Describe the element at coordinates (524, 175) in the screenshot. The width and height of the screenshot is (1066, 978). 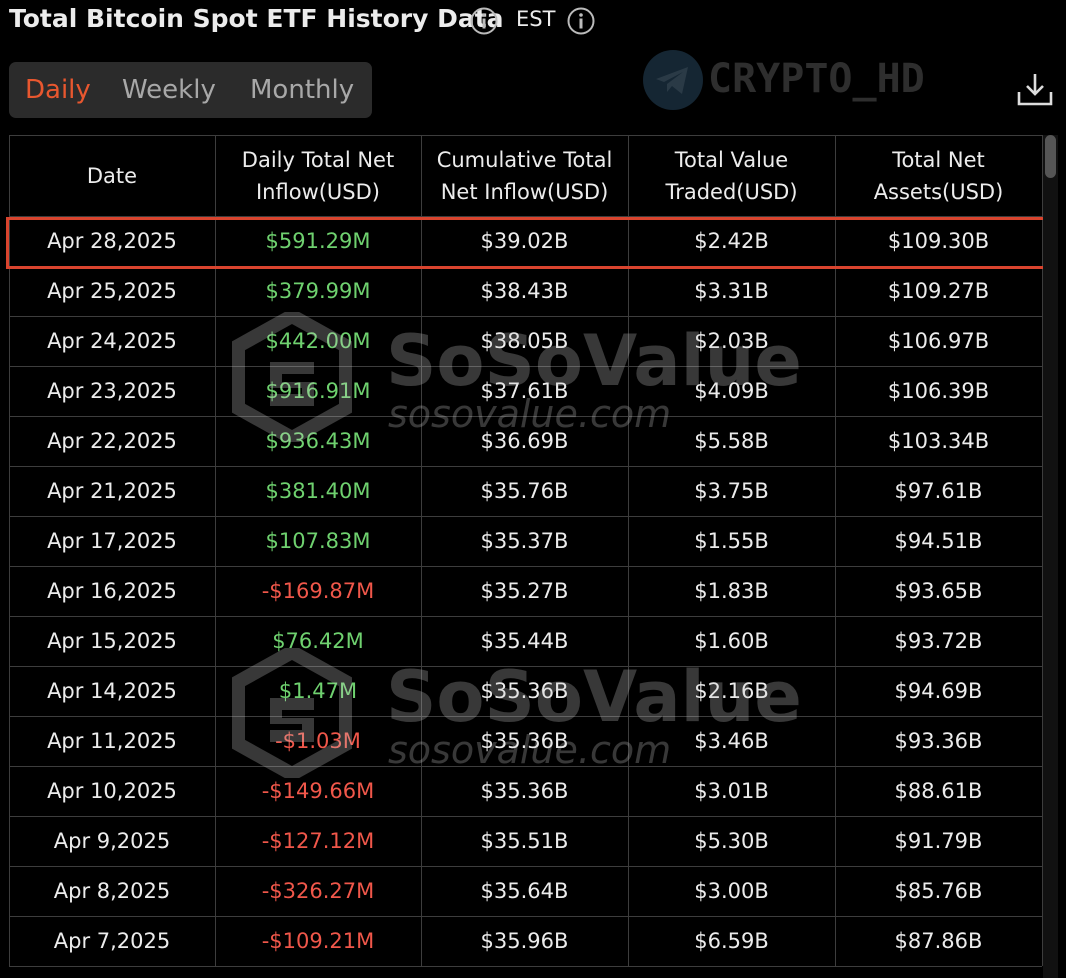
I see `header-cell: Cumulative Total Net Inflow(USD)` at that location.